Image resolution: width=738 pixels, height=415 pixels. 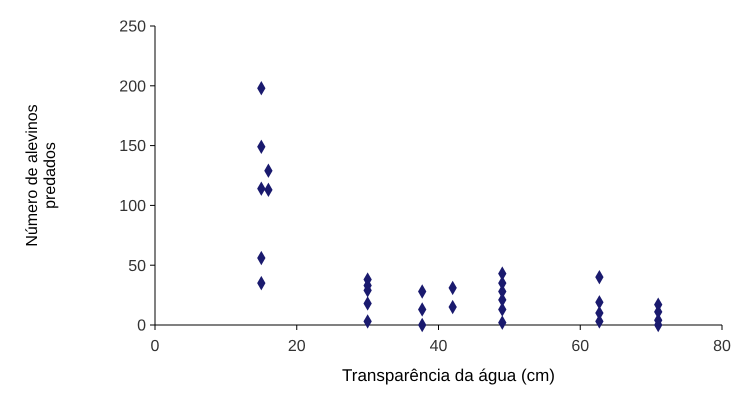 I want to click on x-axis-title: Transparência da água (cm), so click(x=448, y=375).